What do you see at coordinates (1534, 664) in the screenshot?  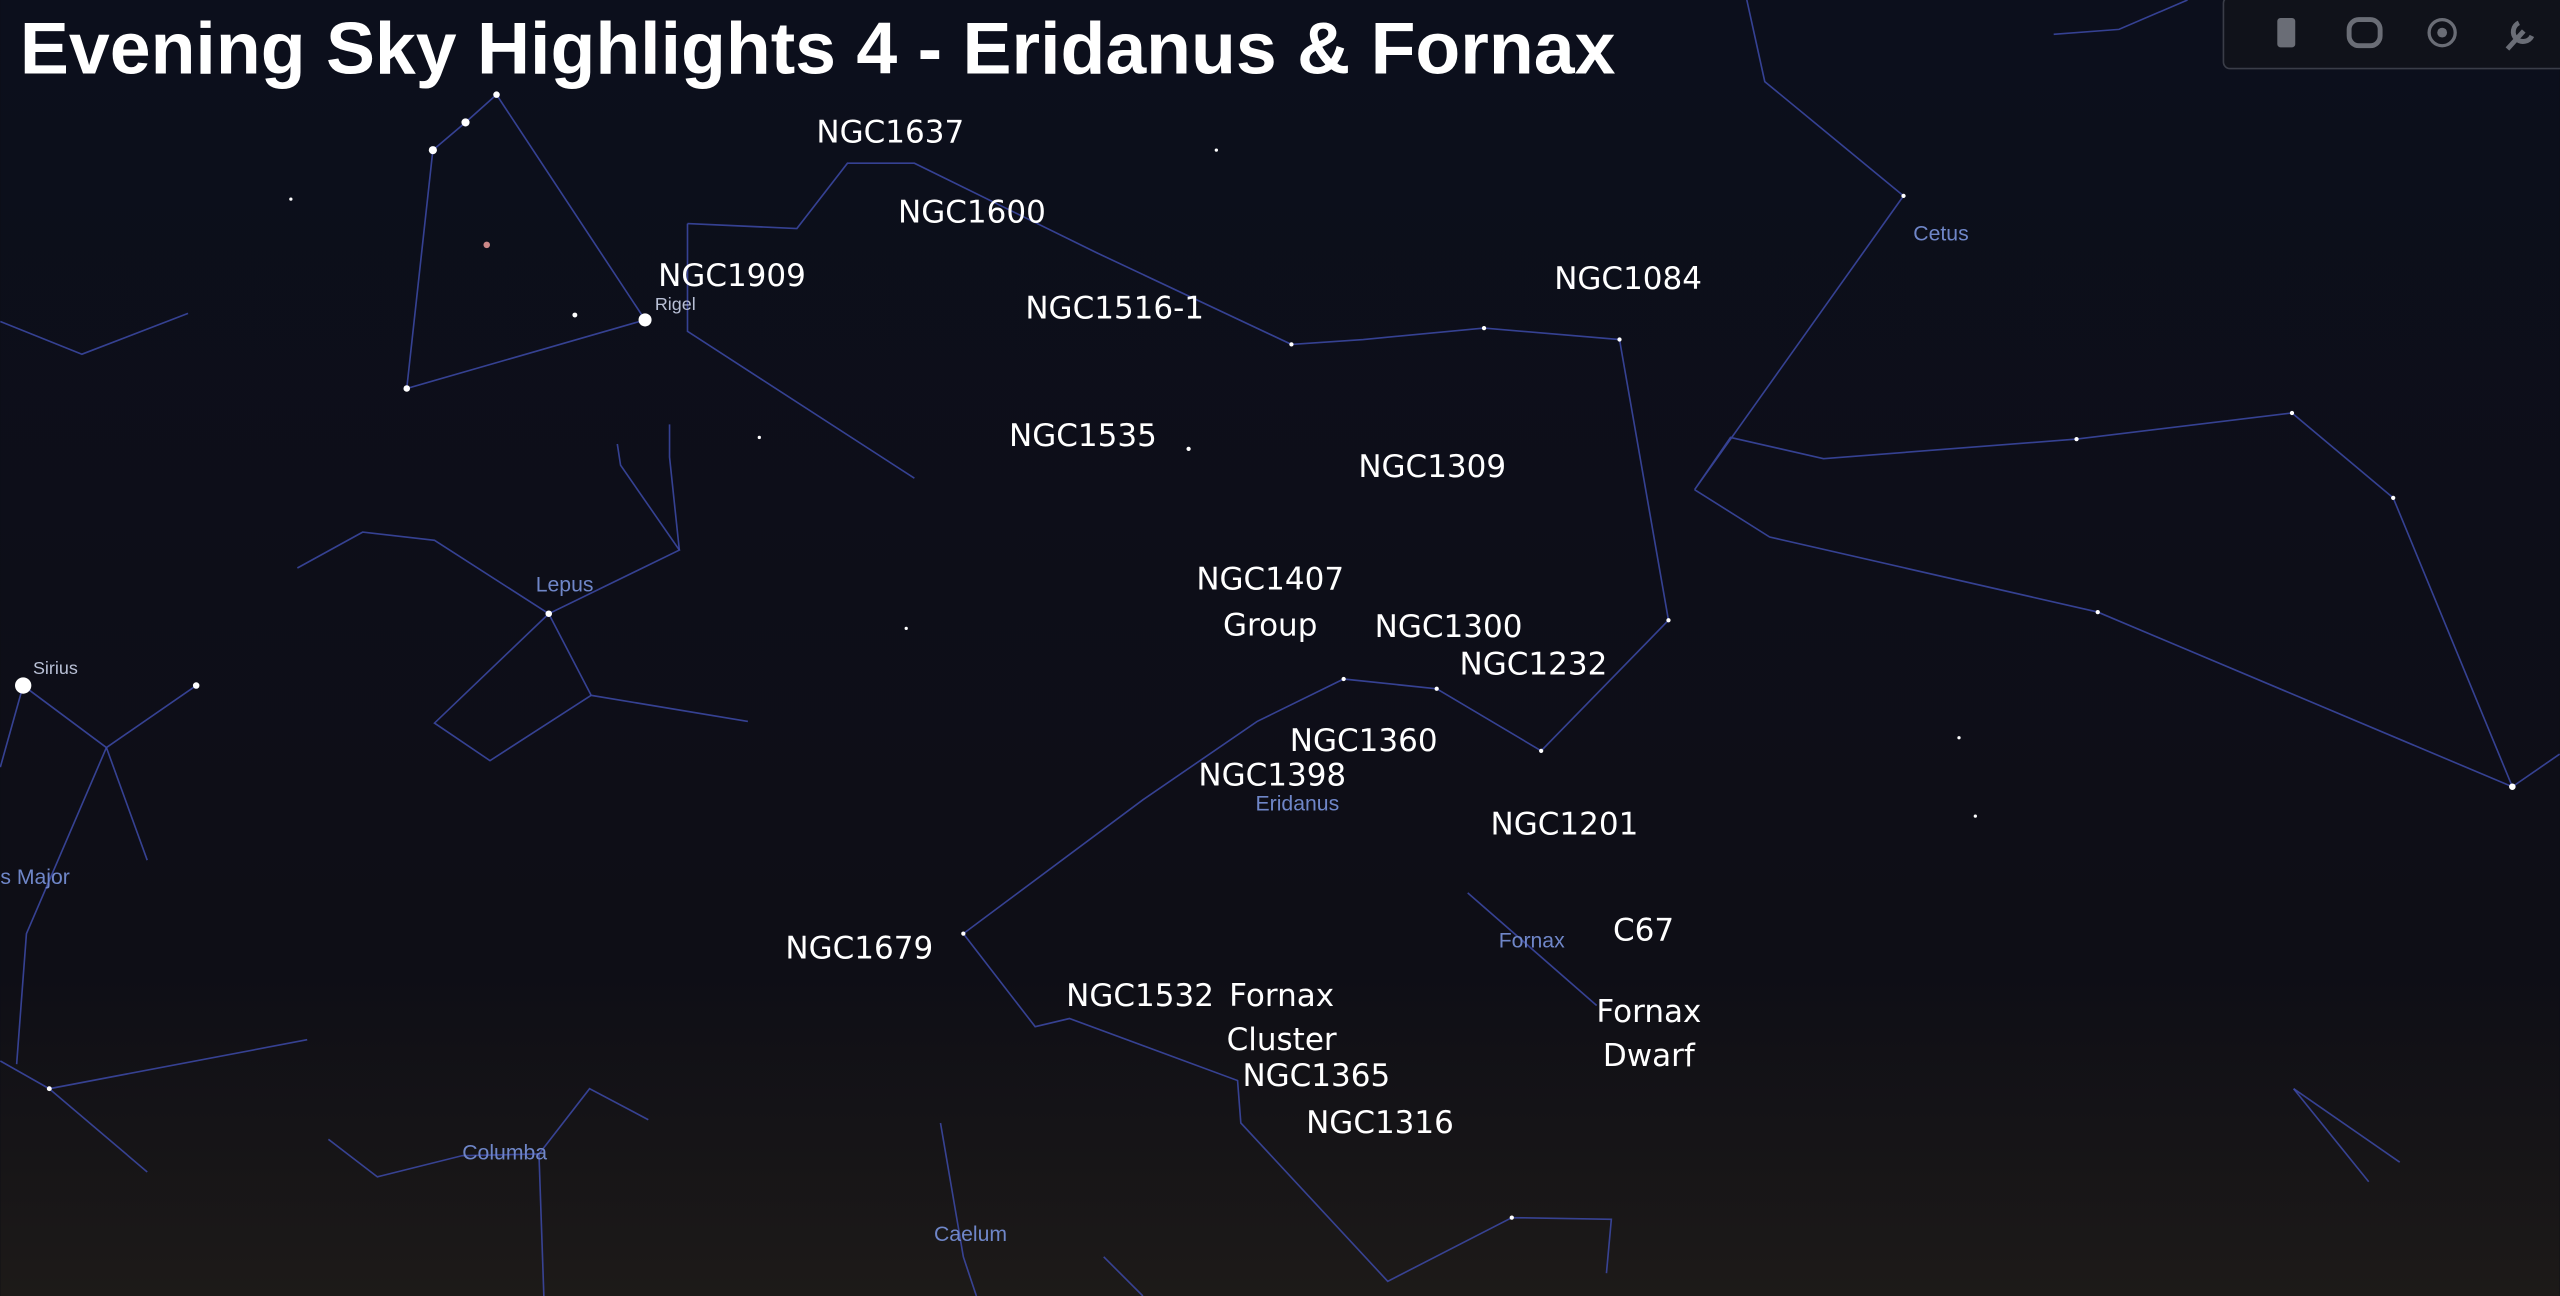 I see `object-label: NGC1232` at bounding box center [1534, 664].